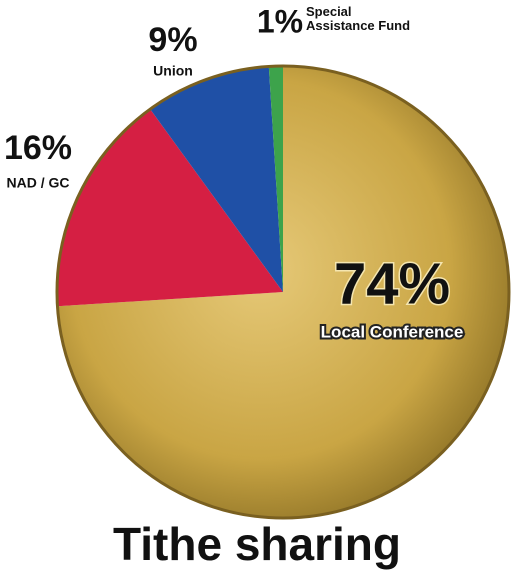 The image size is (514, 576). I want to click on value-label: 16%, so click(38, 148).